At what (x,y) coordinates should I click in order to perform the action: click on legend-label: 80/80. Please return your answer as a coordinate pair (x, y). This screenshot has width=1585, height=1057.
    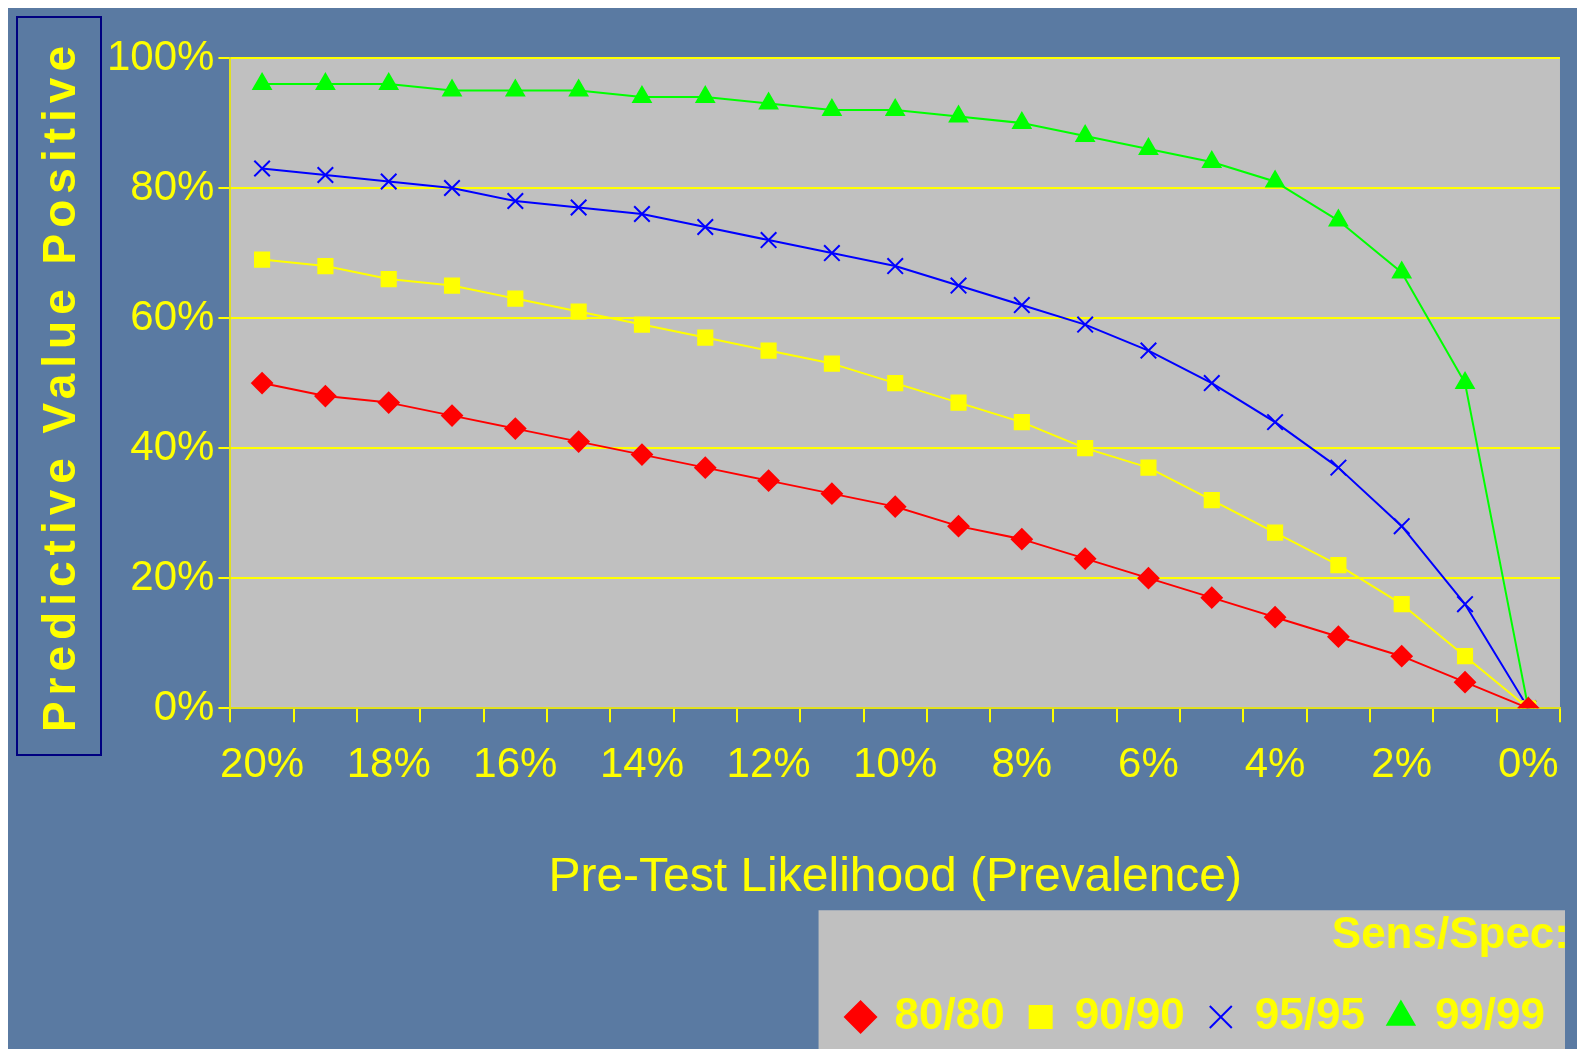
    Looking at the image, I should click on (949, 1014).